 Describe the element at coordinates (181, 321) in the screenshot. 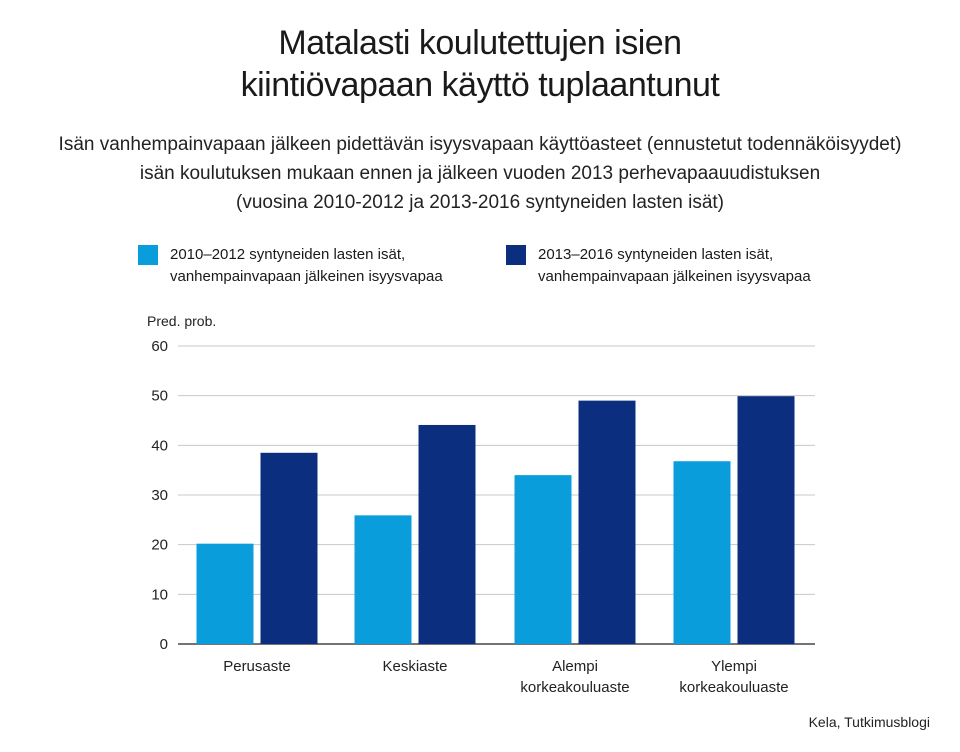

I see `y-axis-label: Pred. prob.` at that location.